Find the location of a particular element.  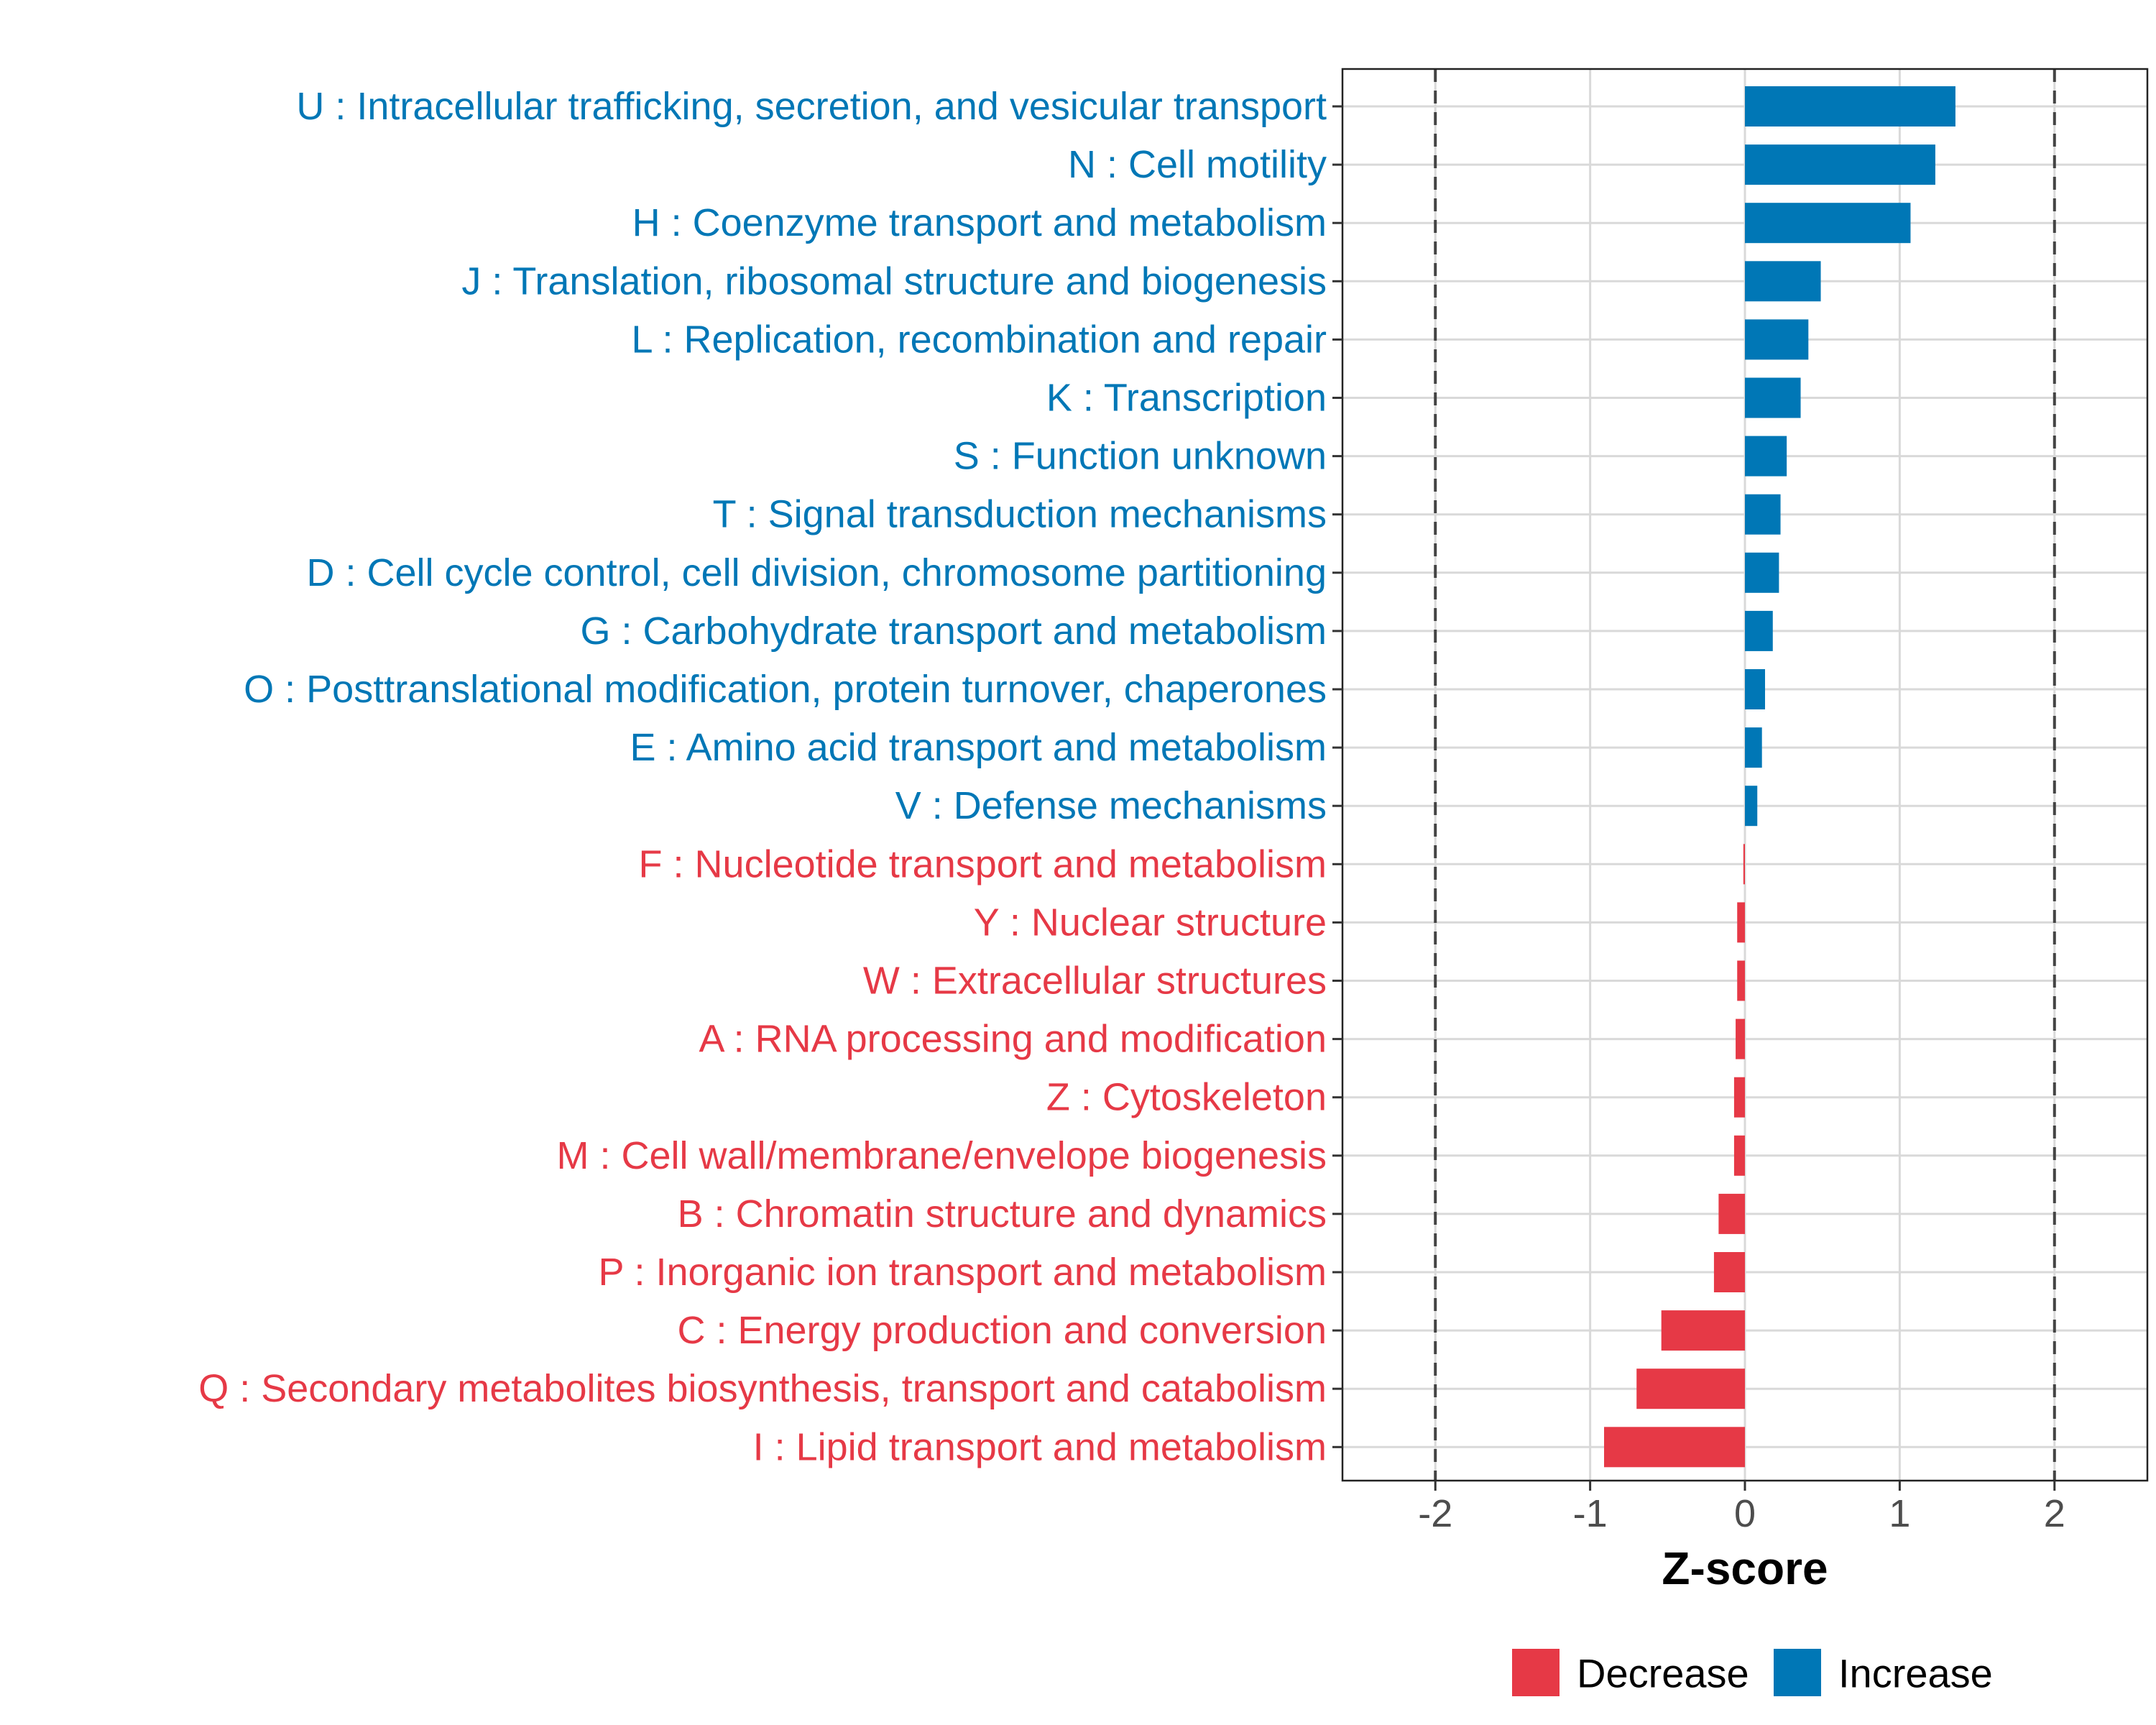

y-tick-label: S : Function unknown is located at coordinates (1140, 456).